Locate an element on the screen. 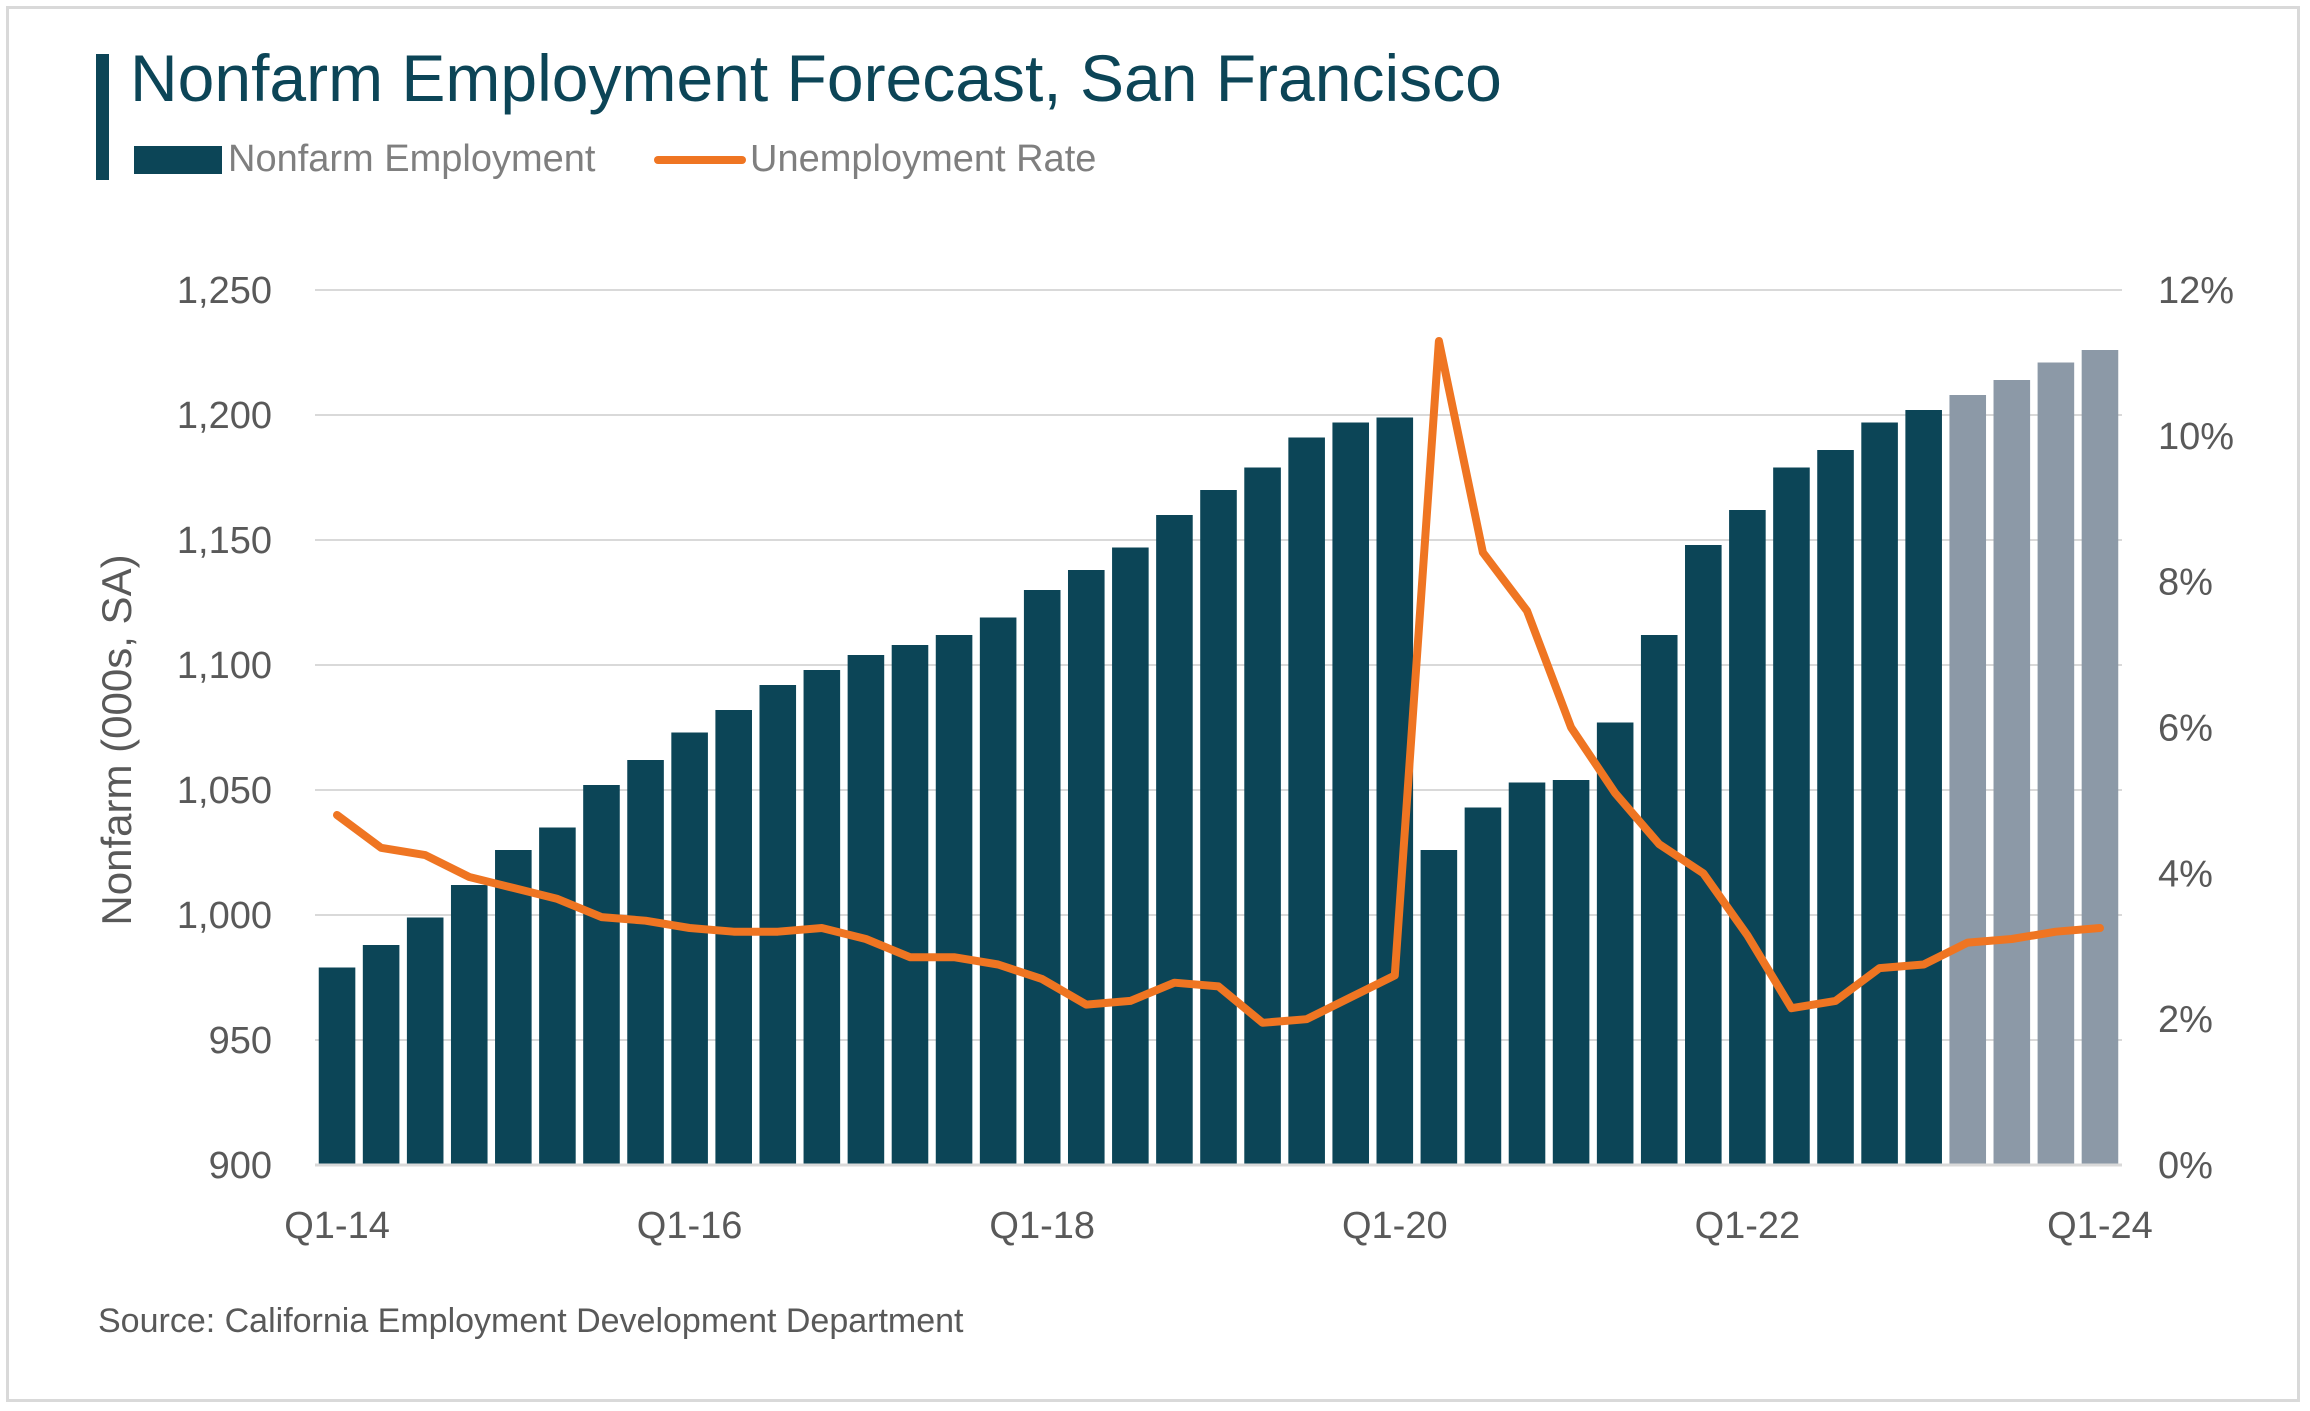 Image resolution: width=2310 pixels, height=1411 pixels. y-tick-label: 1,150 is located at coordinates (224, 541).